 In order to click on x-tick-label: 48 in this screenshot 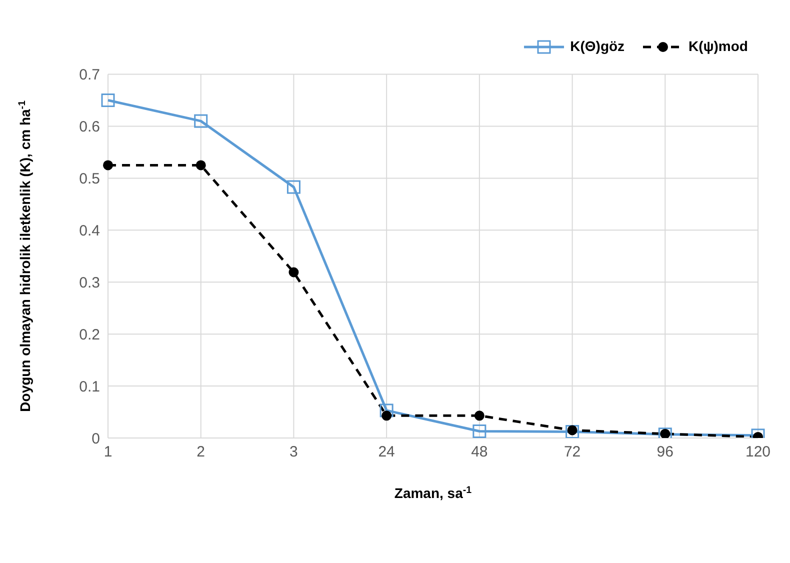, I will do `click(479, 452)`.